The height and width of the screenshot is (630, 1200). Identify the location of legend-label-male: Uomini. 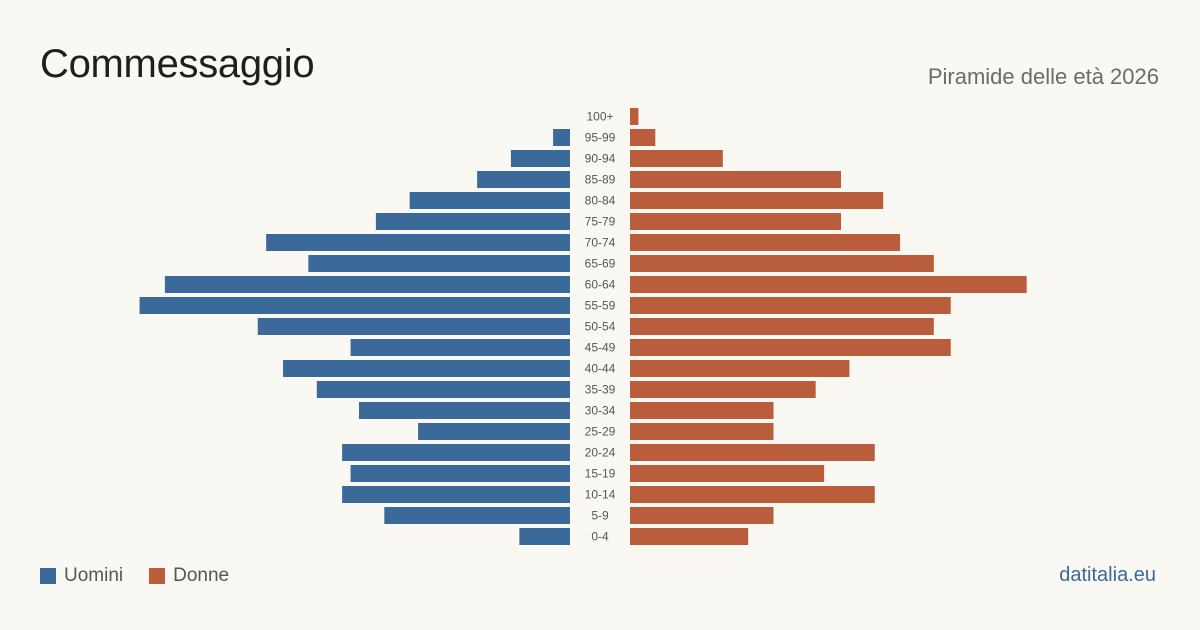
(94, 575).